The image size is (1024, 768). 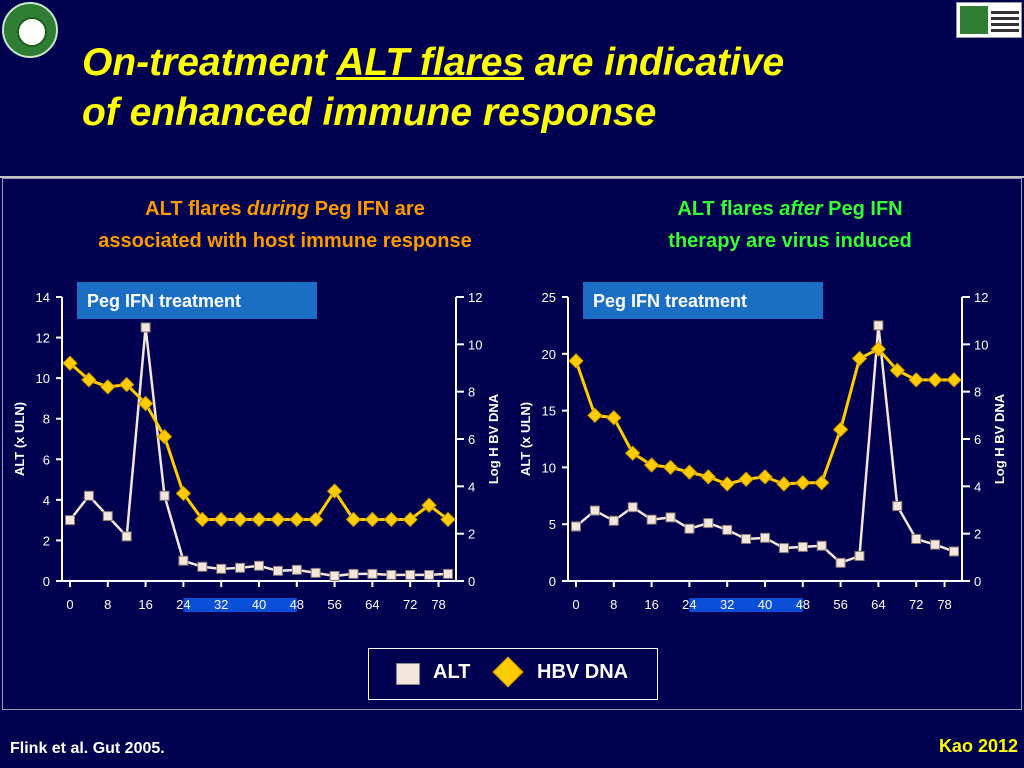 What do you see at coordinates (575, 604) in the screenshot?
I see `right-xtick-label: 0` at bounding box center [575, 604].